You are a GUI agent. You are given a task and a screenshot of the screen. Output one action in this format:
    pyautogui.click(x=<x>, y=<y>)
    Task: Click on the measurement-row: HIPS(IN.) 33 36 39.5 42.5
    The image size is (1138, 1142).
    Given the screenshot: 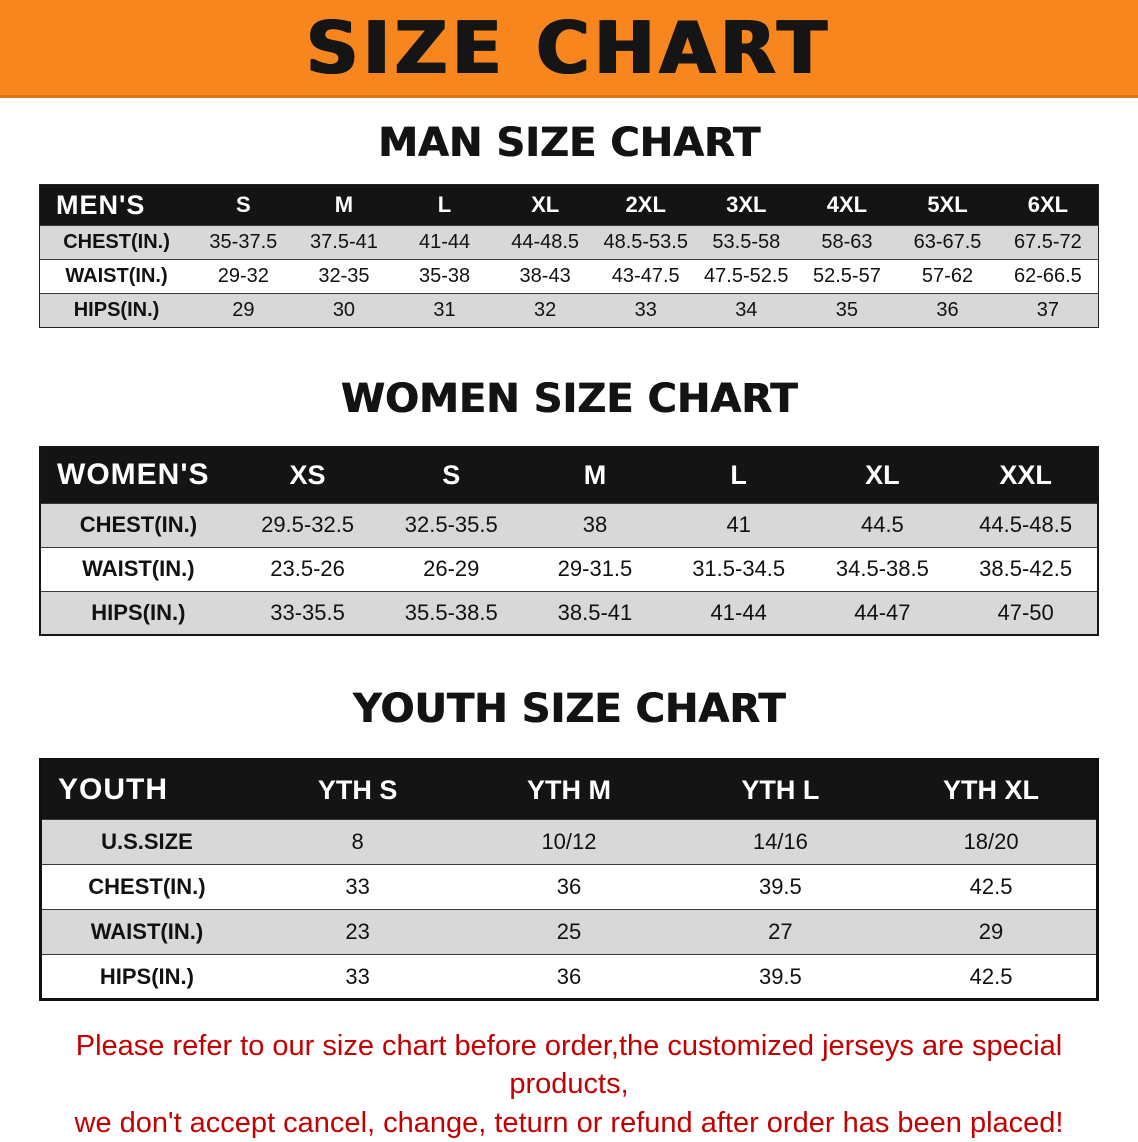 What is the action you would take?
    pyautogui.click(x=569, y=977)
    